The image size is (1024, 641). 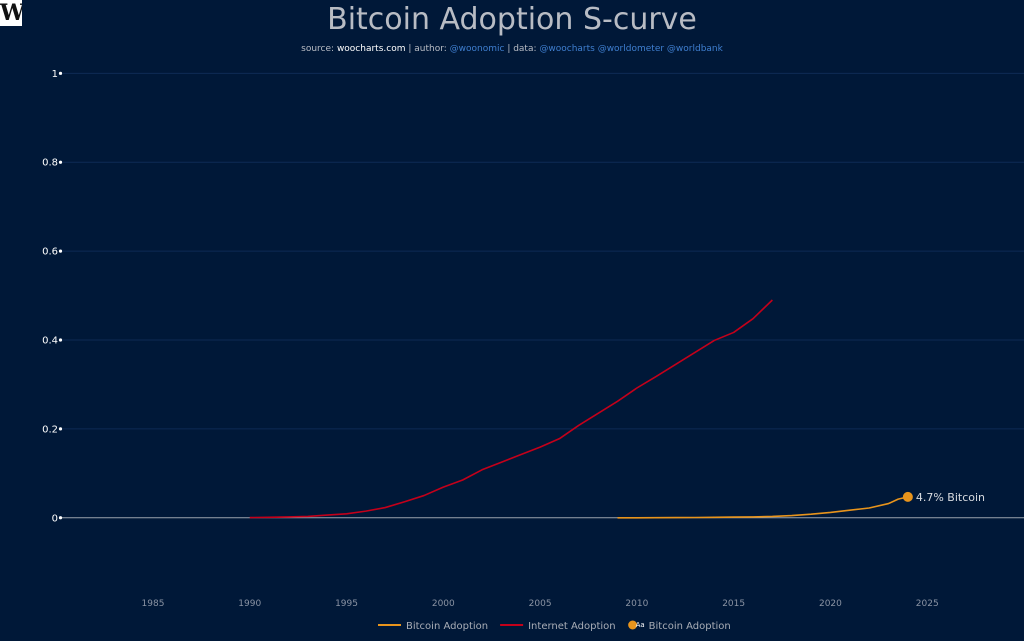 What do you see at coordinates (443, 604) in the screenshot?
I see `x-tick-label-3: 2000` at bounding box center [443, 604].